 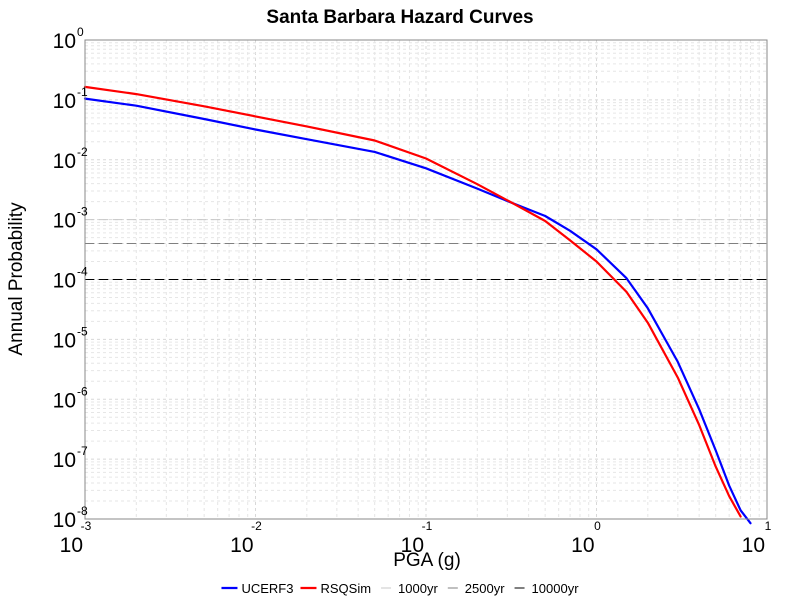 What do you see at coordinates (82, 331) in the screenshot?
I see `y-tick-exponent: -5` at bounding box center [82, 331].